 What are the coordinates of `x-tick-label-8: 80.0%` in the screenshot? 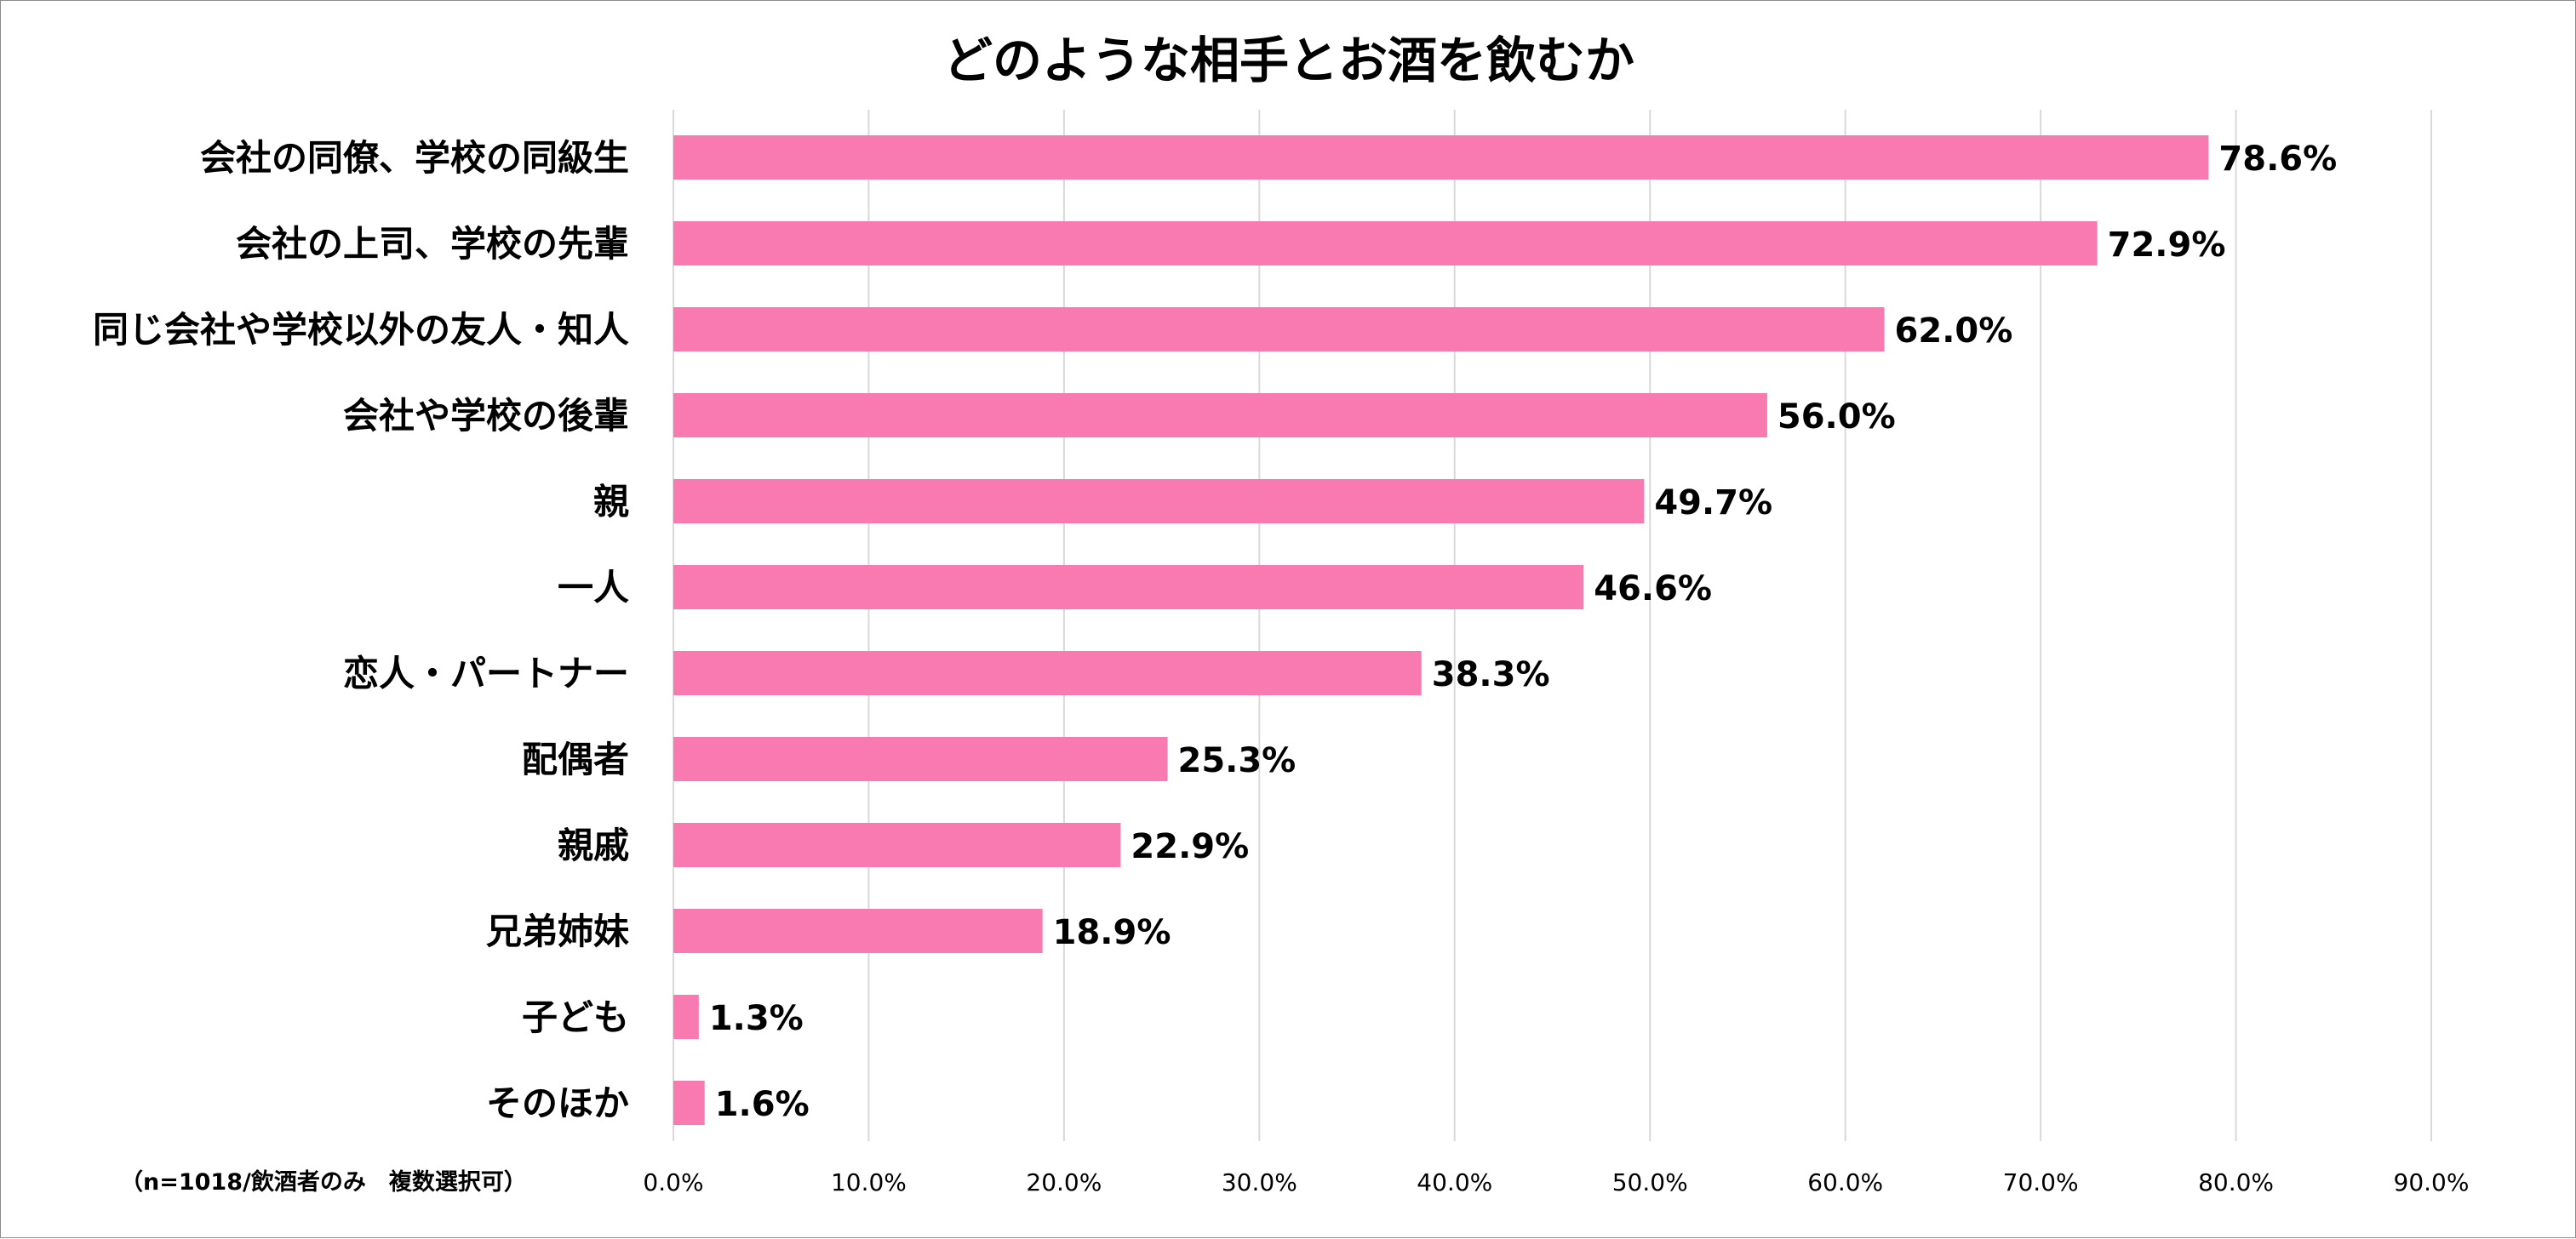 It's located at (2236, 1182).